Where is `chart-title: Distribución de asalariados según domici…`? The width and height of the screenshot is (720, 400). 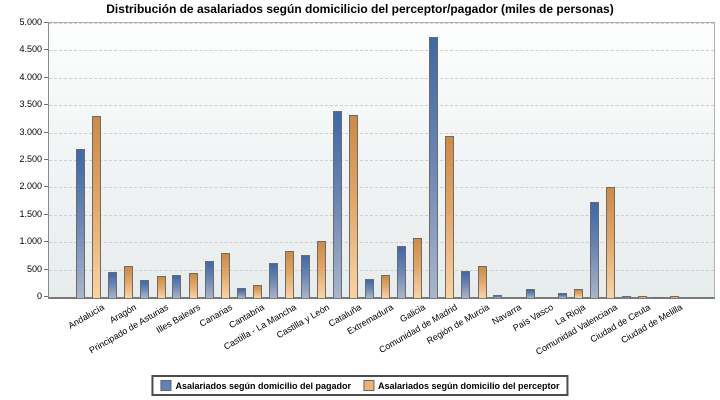 chart-title: Distribución de asalariados según domici… is located at coordinates (360, 9).